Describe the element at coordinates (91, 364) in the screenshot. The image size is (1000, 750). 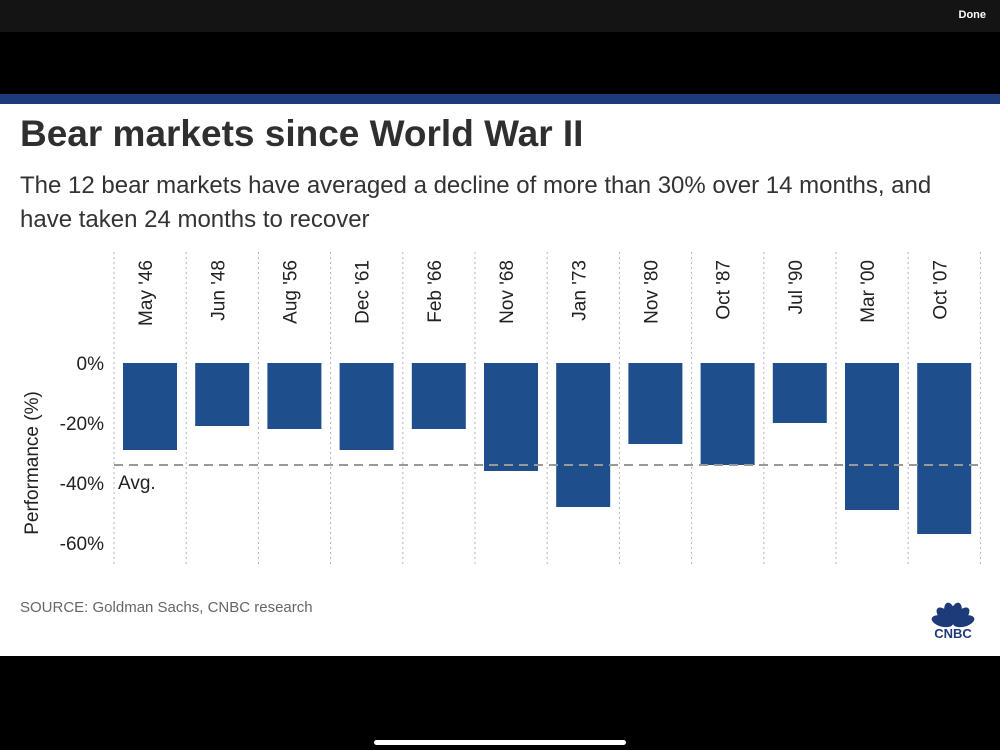
I see `y-tick-label: 0%` at that location.